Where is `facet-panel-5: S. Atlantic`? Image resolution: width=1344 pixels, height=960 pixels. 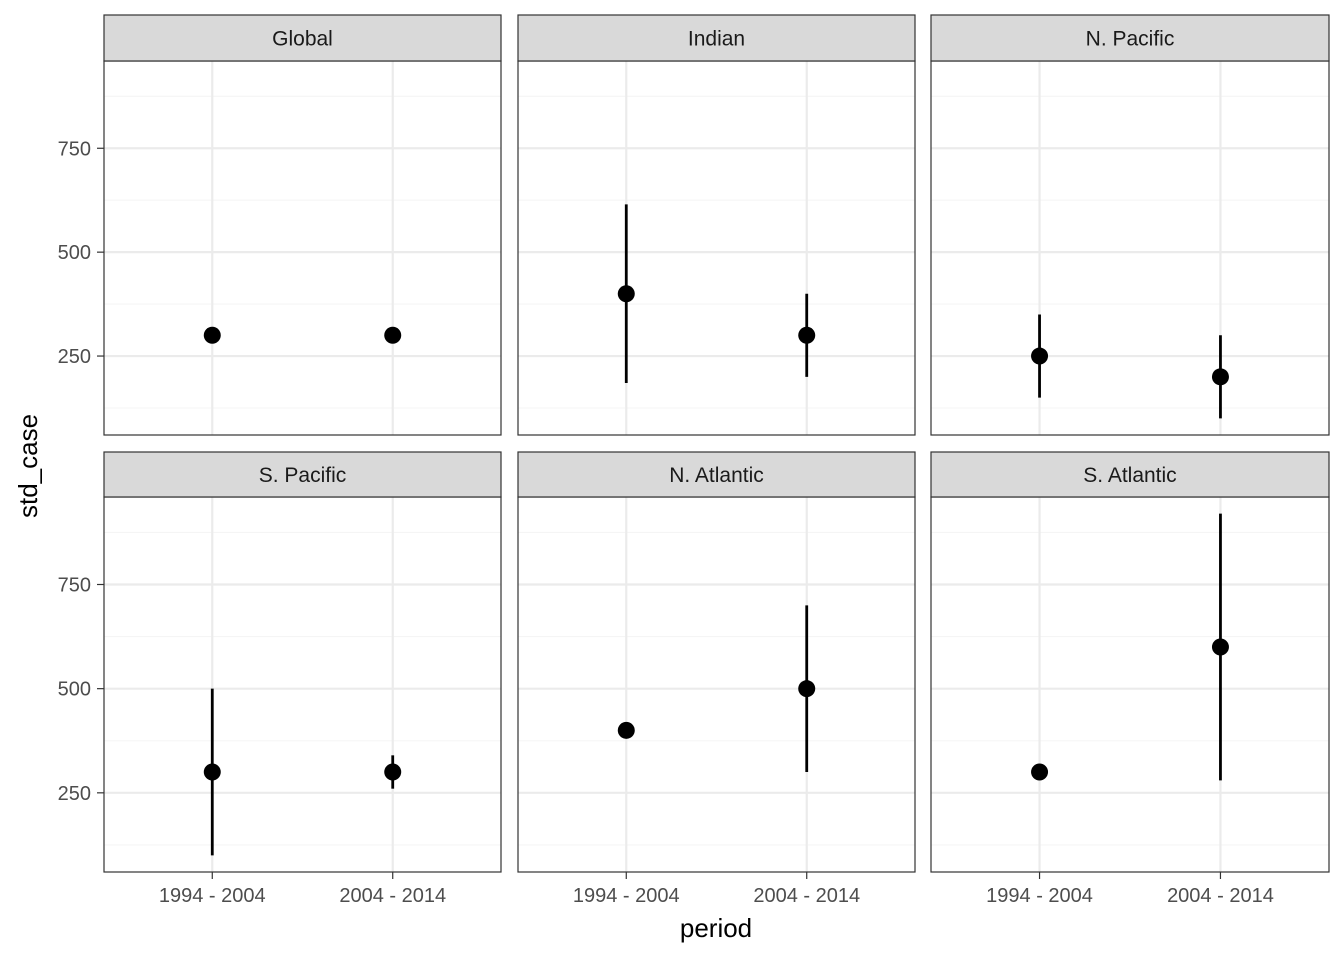
facet-panel-5: S. Atlantic is located at coordinates (1130, 662).